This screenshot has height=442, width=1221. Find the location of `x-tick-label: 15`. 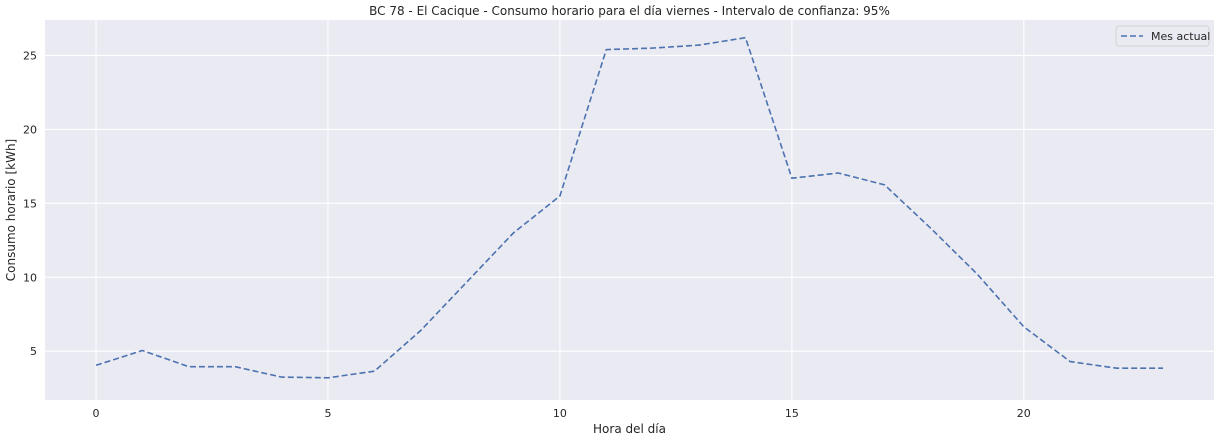

x-tick-label: 15 is located at coordinates (792, 413).